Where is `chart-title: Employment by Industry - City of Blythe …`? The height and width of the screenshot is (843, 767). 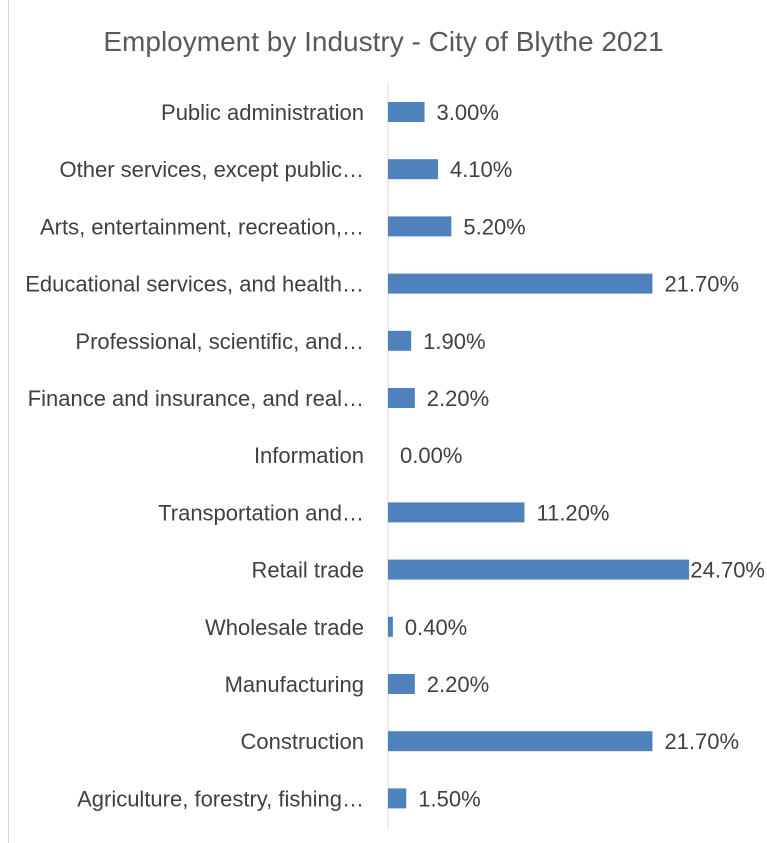
chart-title: Employment by Industry - City of Blythe … is located at coordinates (383, 41).